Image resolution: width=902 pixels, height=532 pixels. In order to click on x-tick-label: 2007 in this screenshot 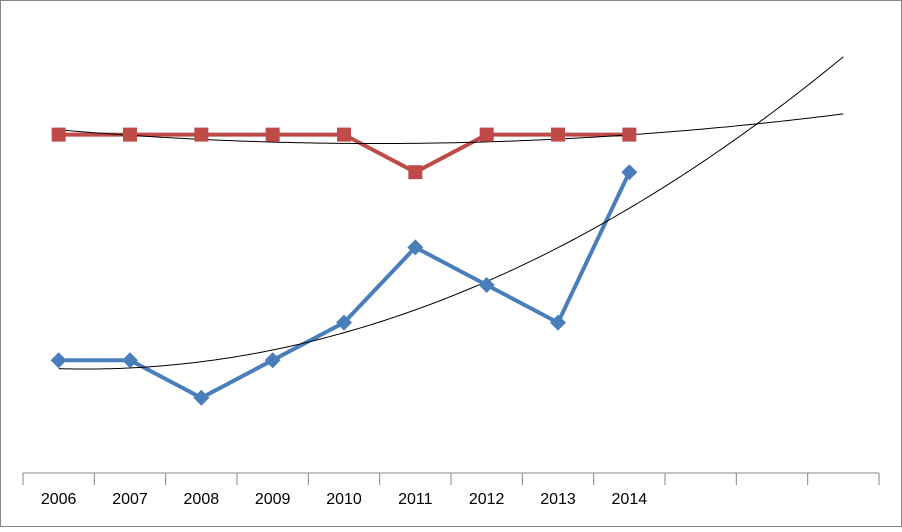, I will do `click(130, 499)`.